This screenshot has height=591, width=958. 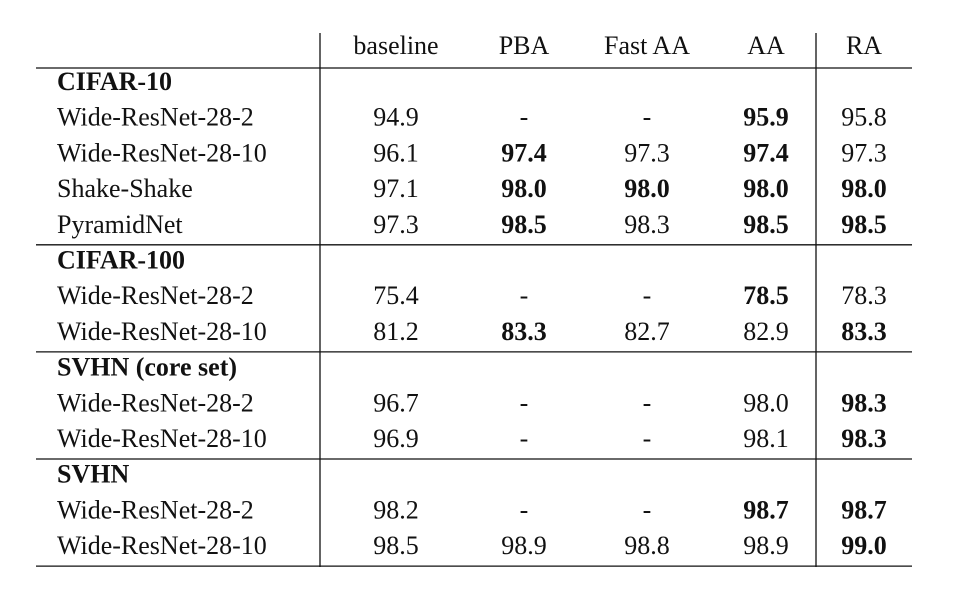 I want to click on cell: 98.1, so click(x=766, y=438).